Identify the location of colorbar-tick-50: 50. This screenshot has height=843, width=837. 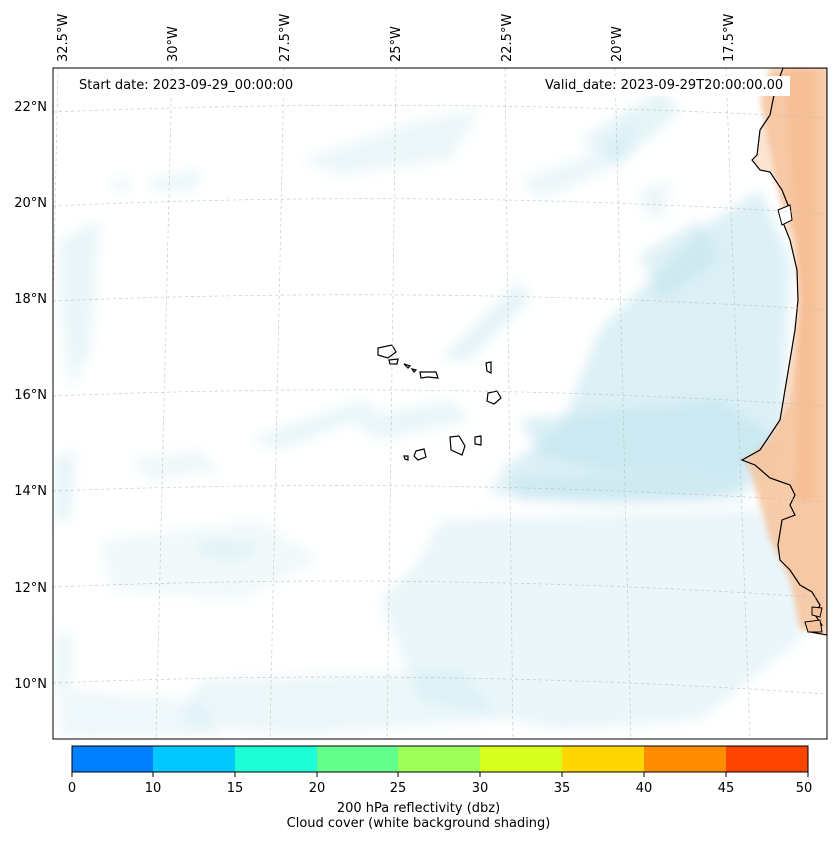
(804, 788).